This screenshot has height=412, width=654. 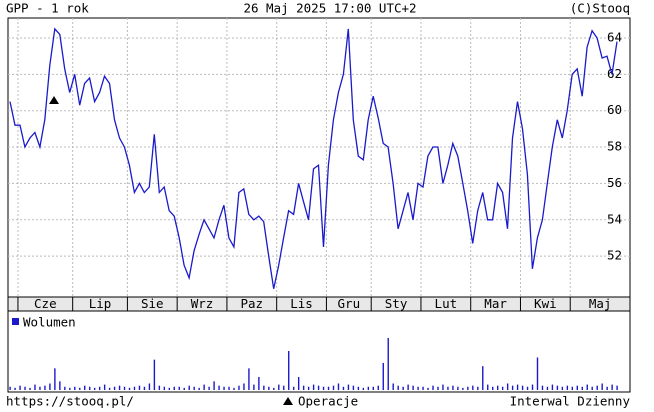 I want to click on x-tick-label: Lip, so click(x=100, y=303).